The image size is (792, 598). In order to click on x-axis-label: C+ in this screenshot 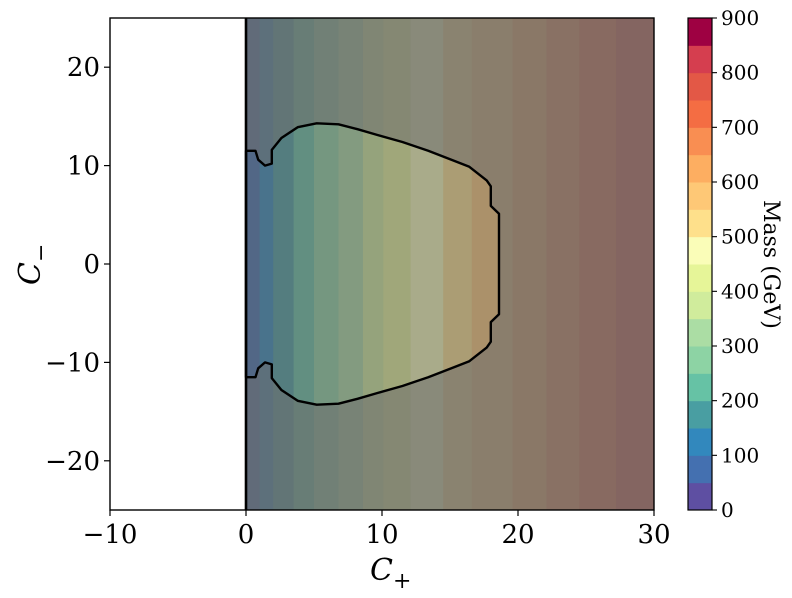, I will do `click(390, 573)`.